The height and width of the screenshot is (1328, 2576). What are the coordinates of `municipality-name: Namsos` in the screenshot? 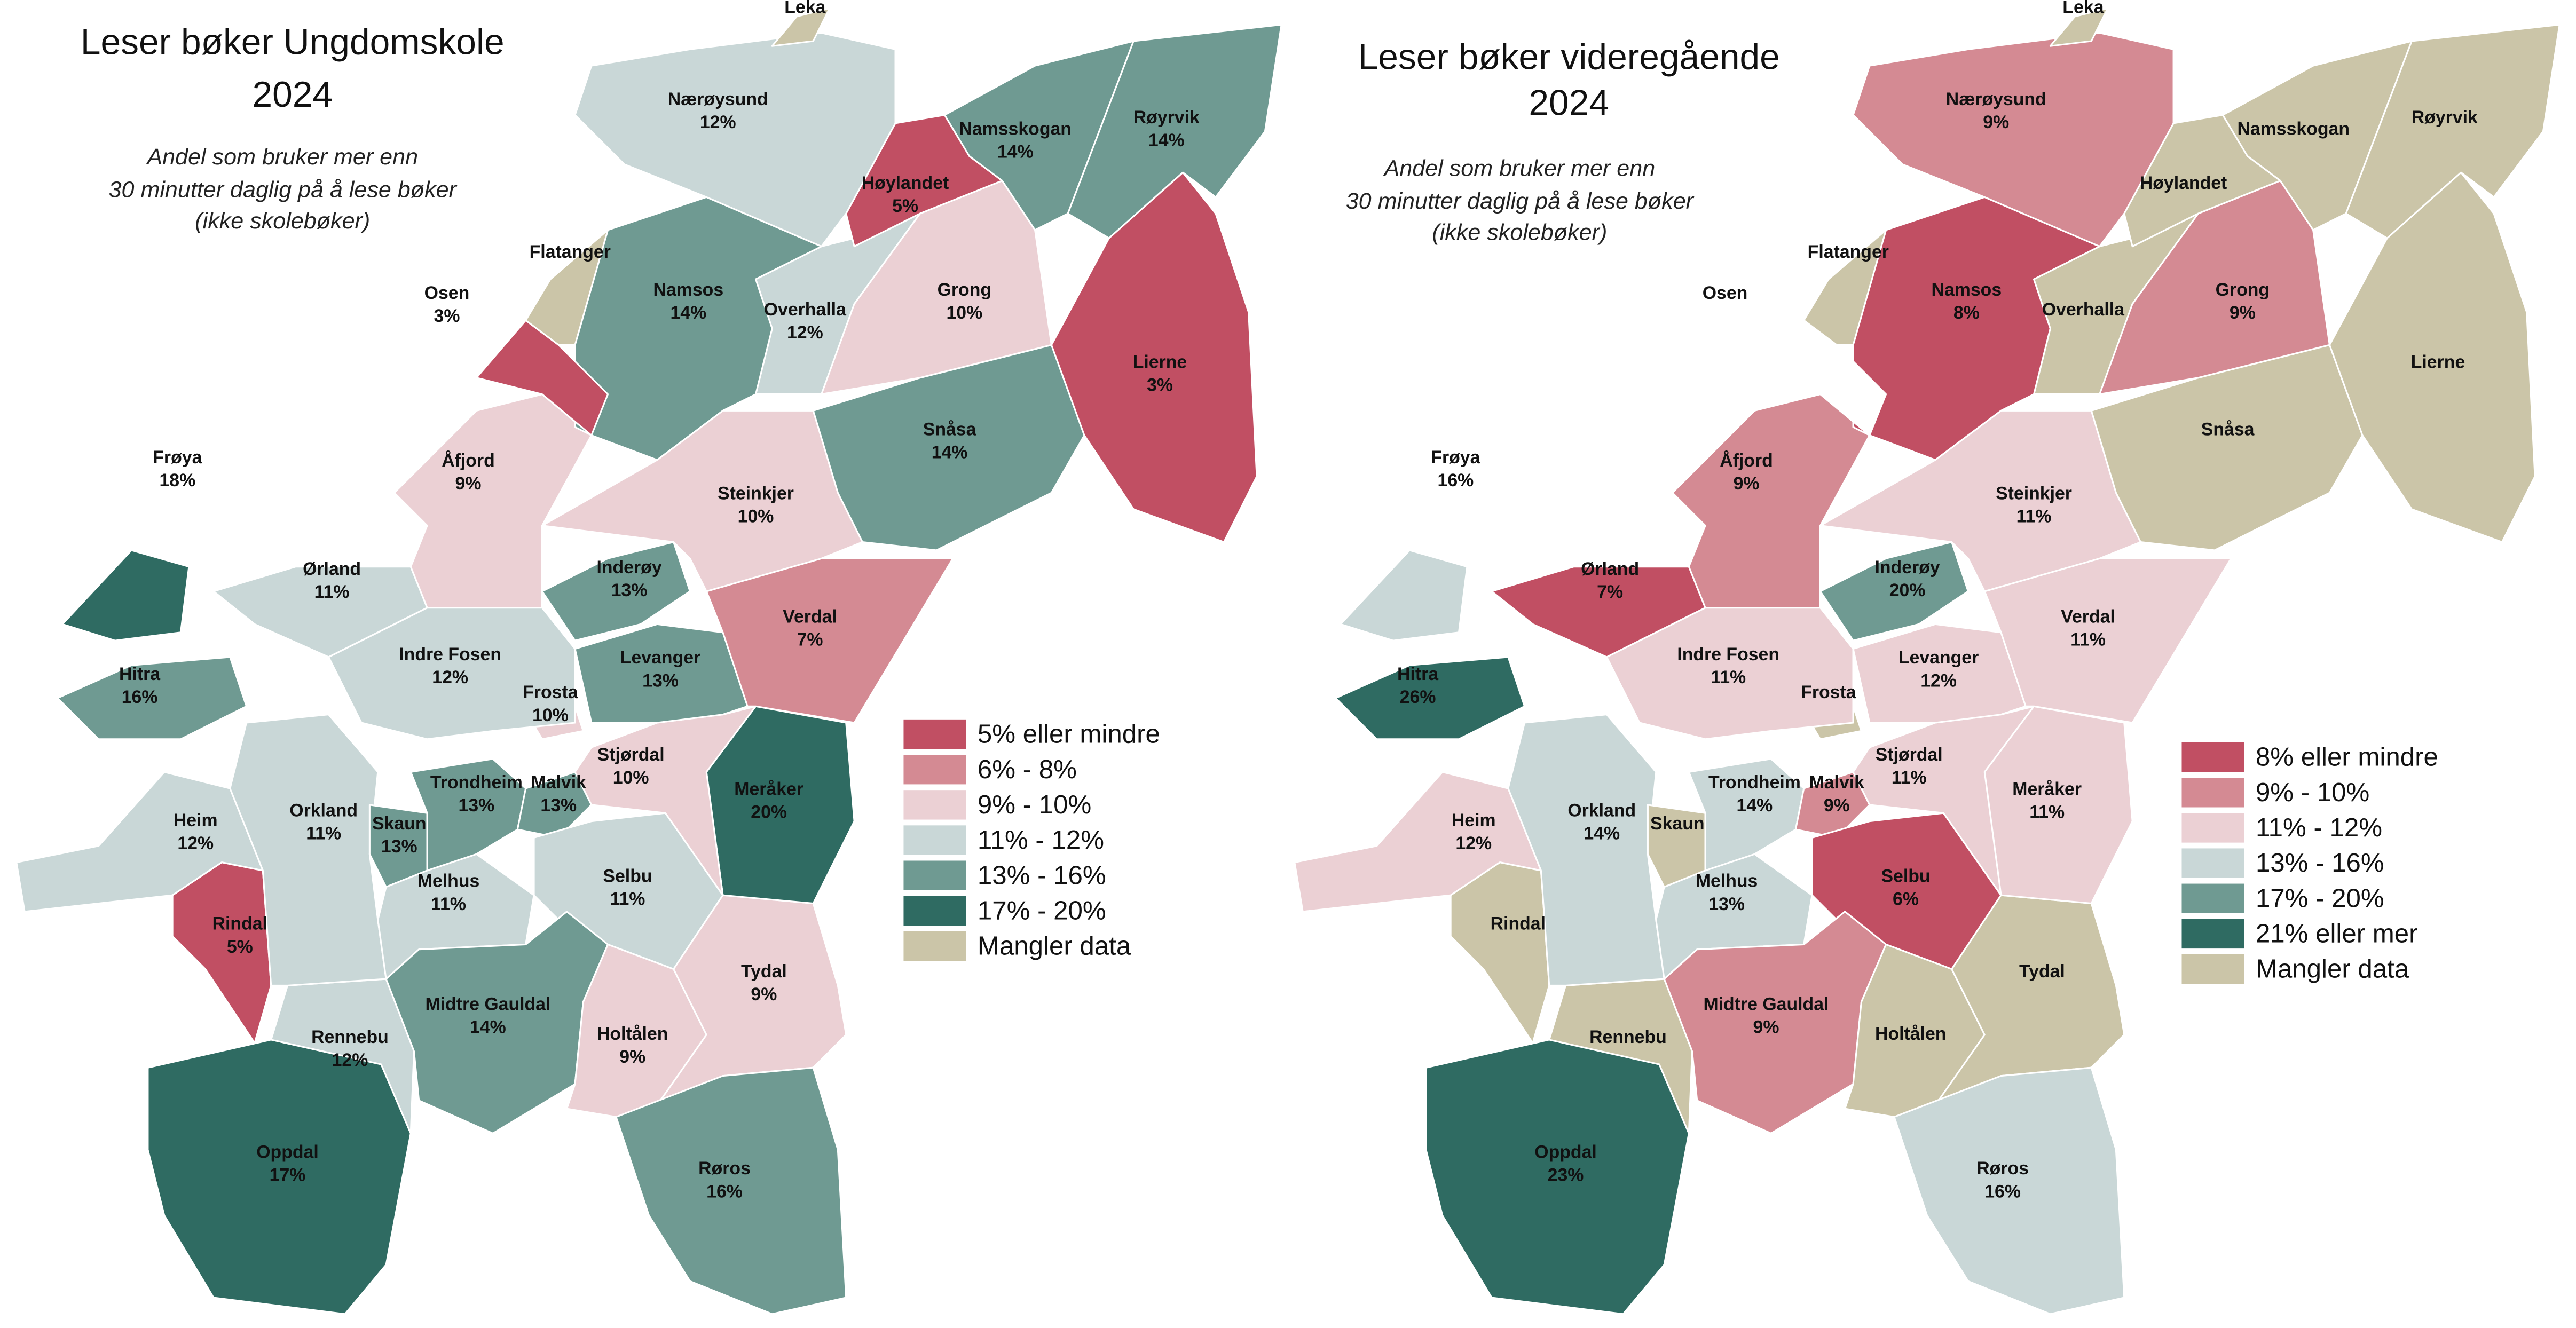 It's located at (1967, 290).